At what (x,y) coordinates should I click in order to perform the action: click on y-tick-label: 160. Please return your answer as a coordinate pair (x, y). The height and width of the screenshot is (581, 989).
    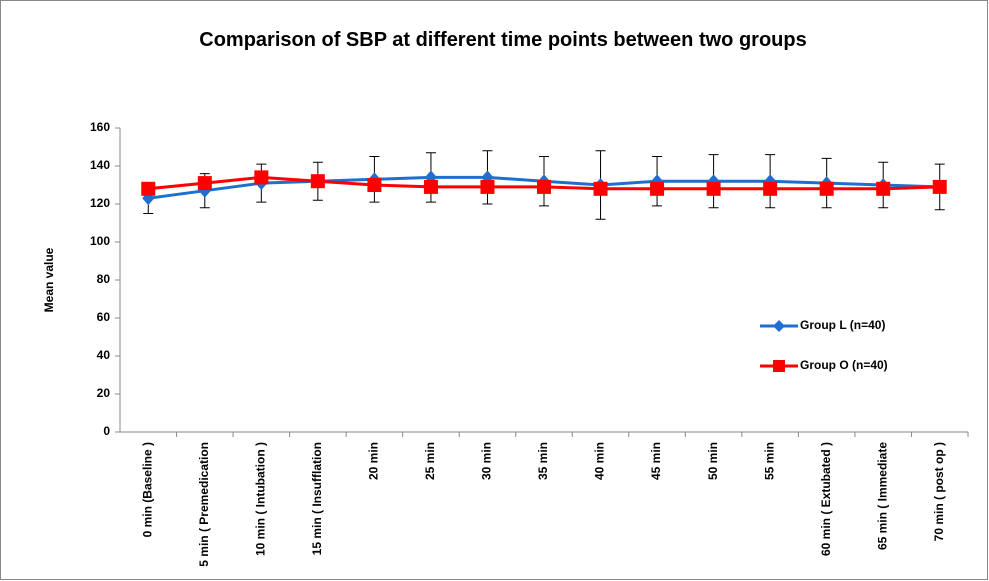
    Looking at the image, I should click on (100, 127).